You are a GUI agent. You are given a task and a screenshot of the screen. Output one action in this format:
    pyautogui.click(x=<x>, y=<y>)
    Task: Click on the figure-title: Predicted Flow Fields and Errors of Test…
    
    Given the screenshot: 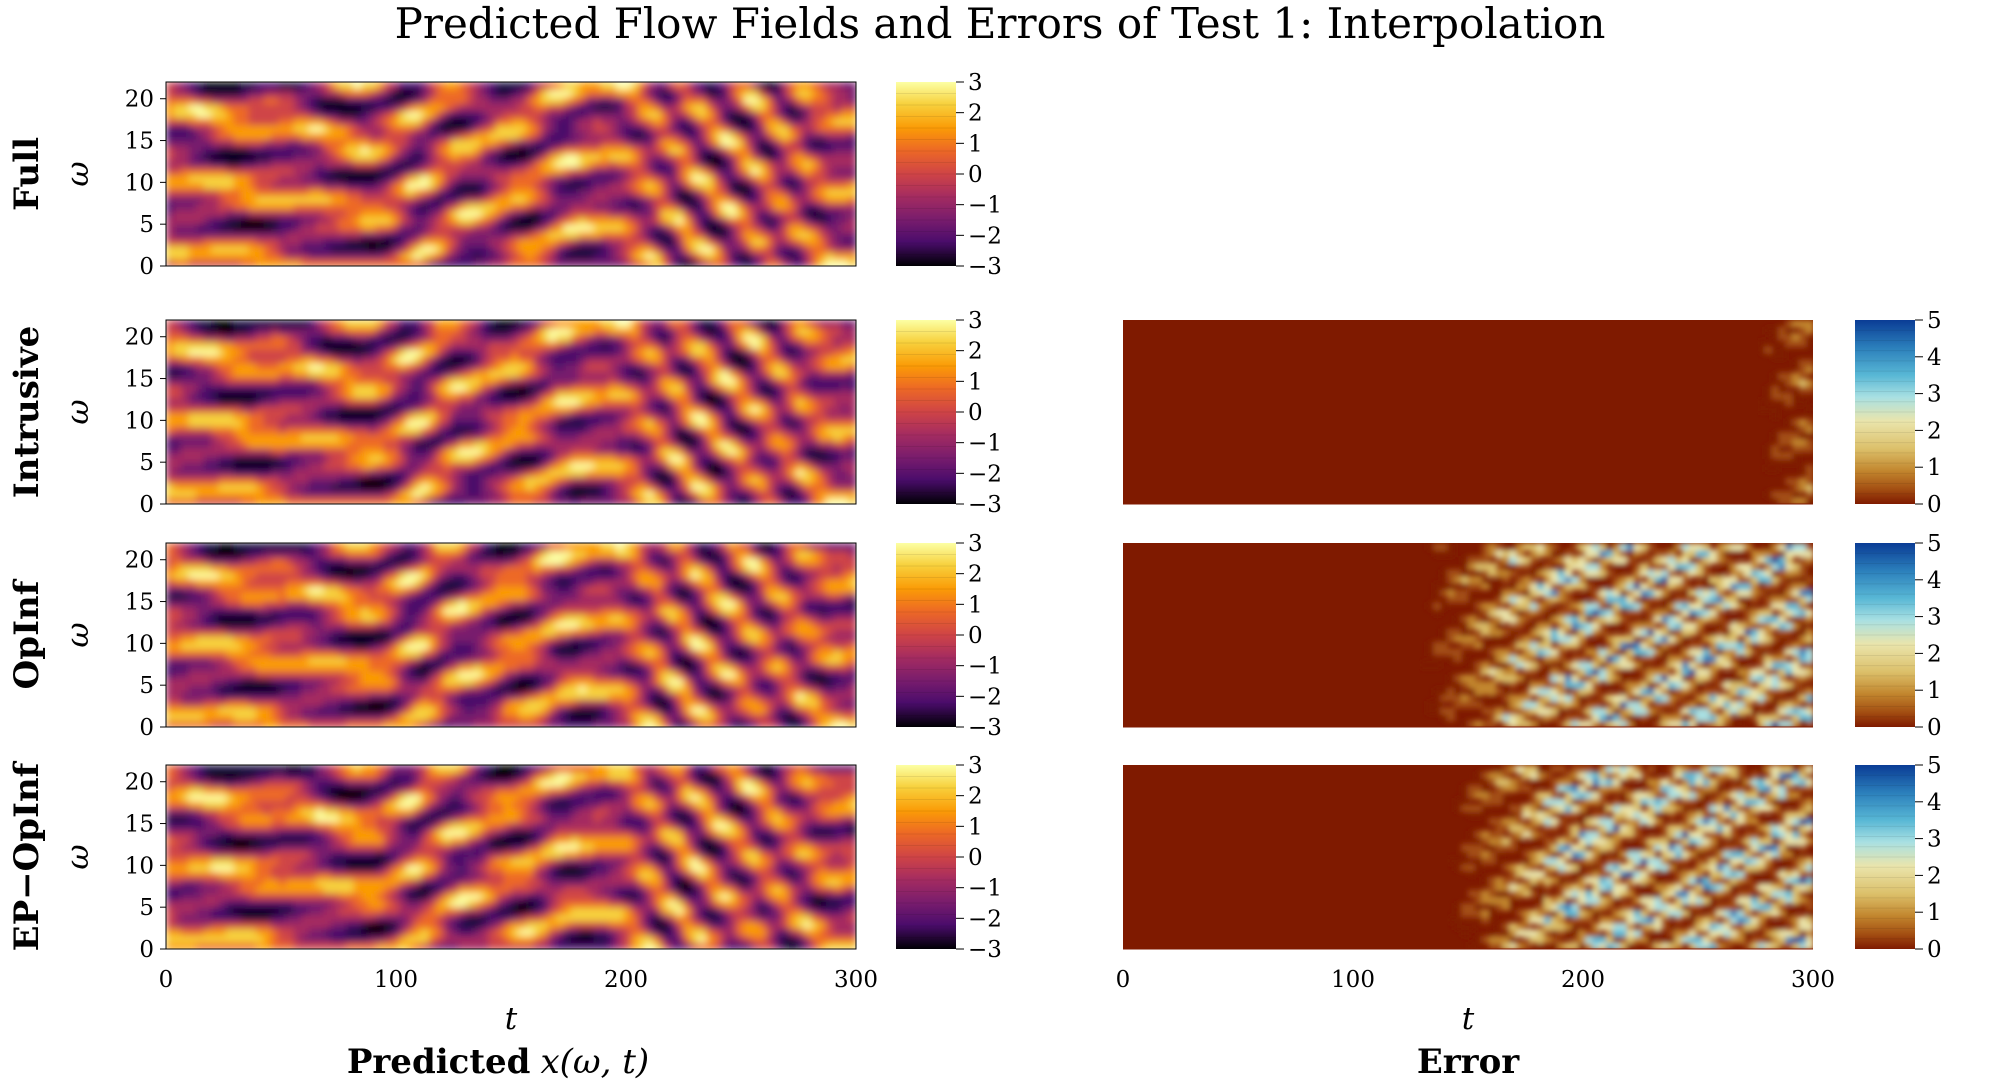 What is the action you would take?
    pyautogui.click(x=1000, y=24)
    